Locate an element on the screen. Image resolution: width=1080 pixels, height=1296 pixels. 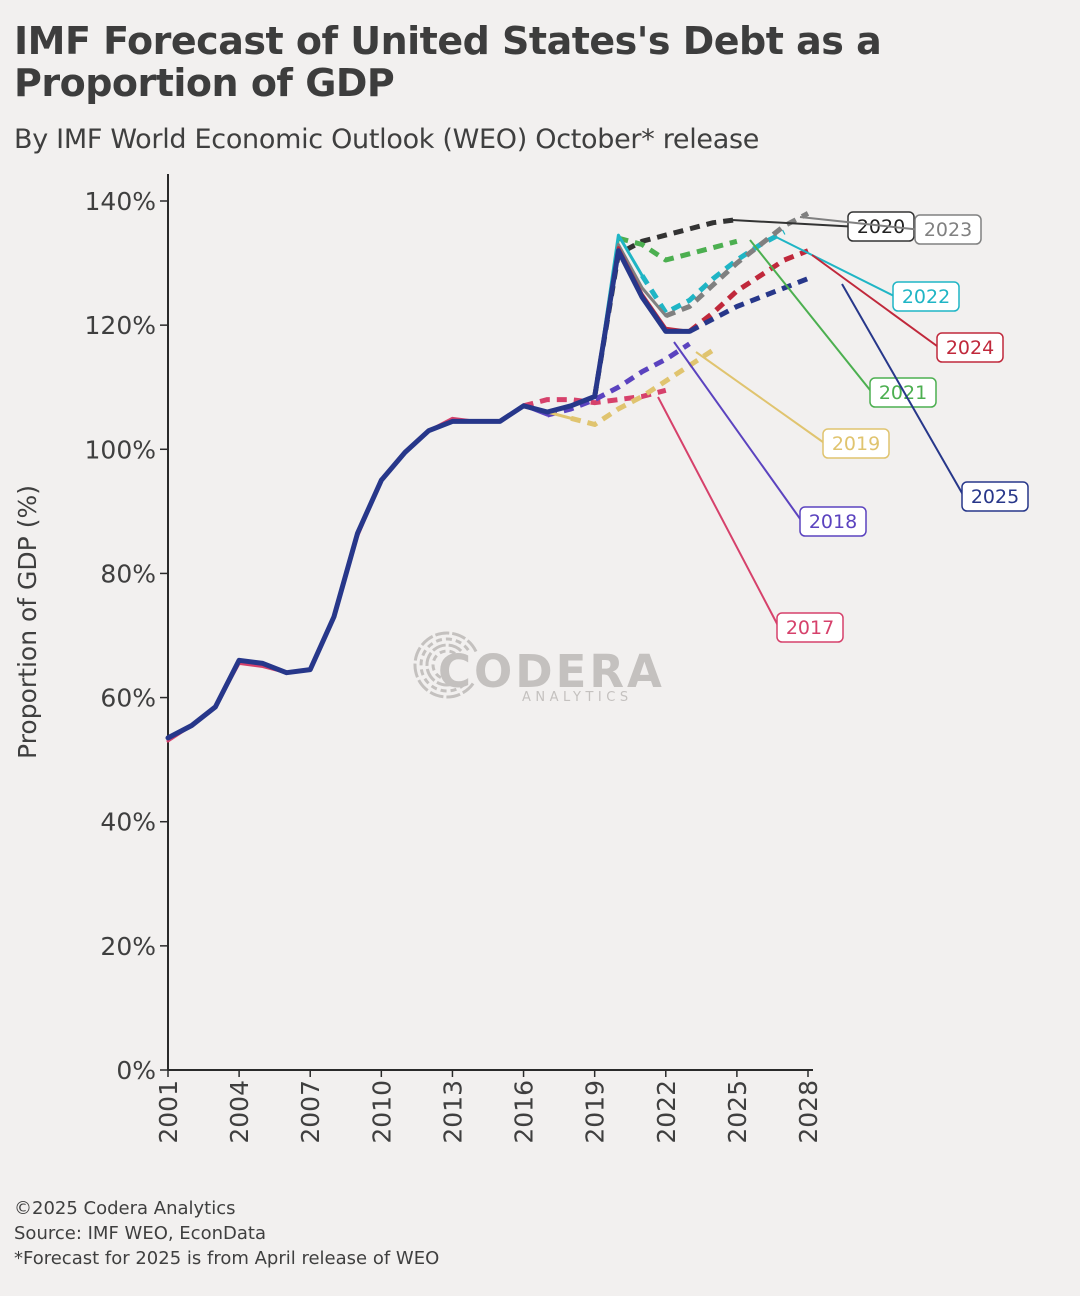
label-text: 2024 is located at coordinates (970, 348).